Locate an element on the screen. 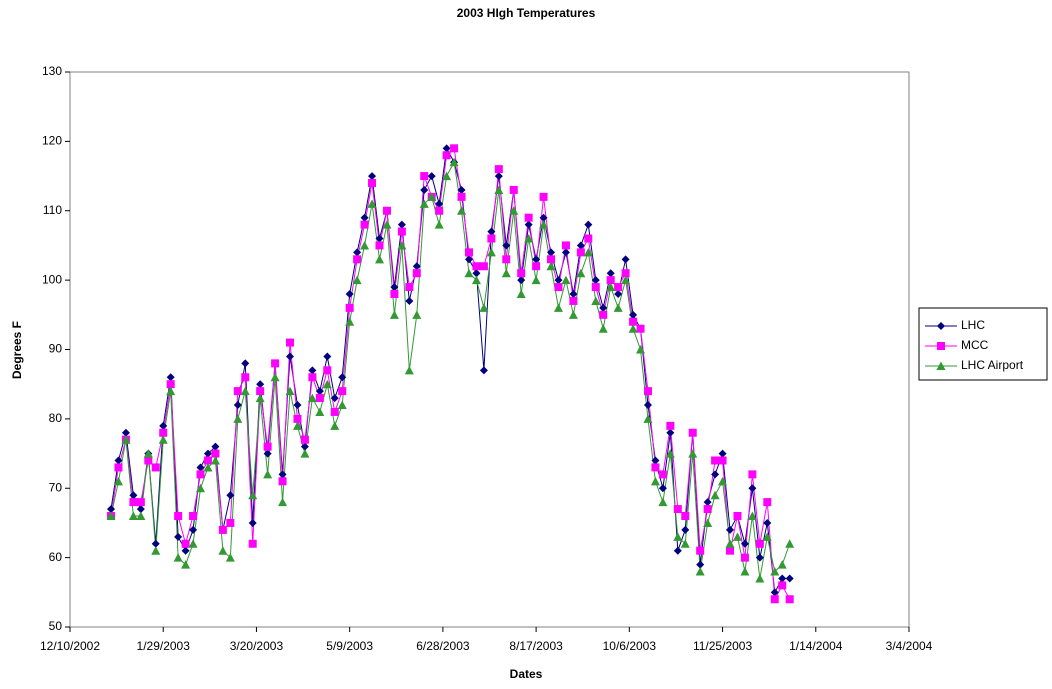 The image size is (1052, 689). y-tick-label: 70 is located at coordinates (56, 487).